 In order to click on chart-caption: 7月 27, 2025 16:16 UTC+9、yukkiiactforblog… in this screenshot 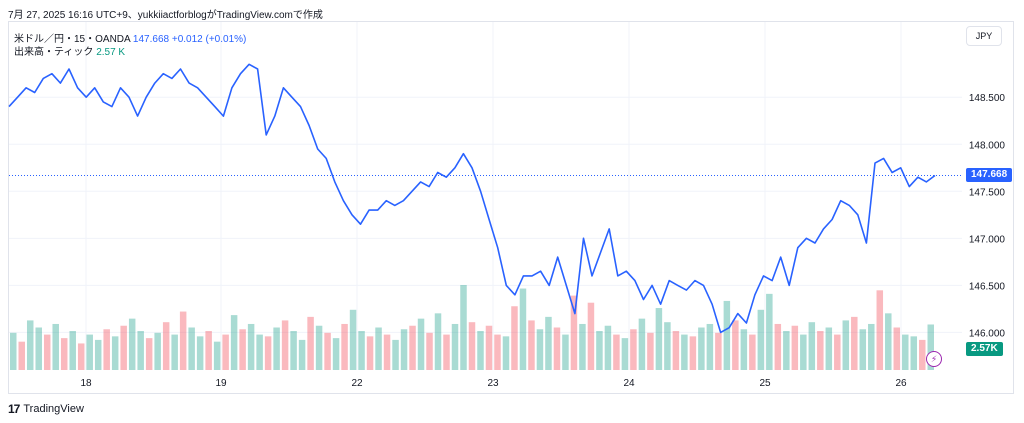, I will do `click(165, 15)`.